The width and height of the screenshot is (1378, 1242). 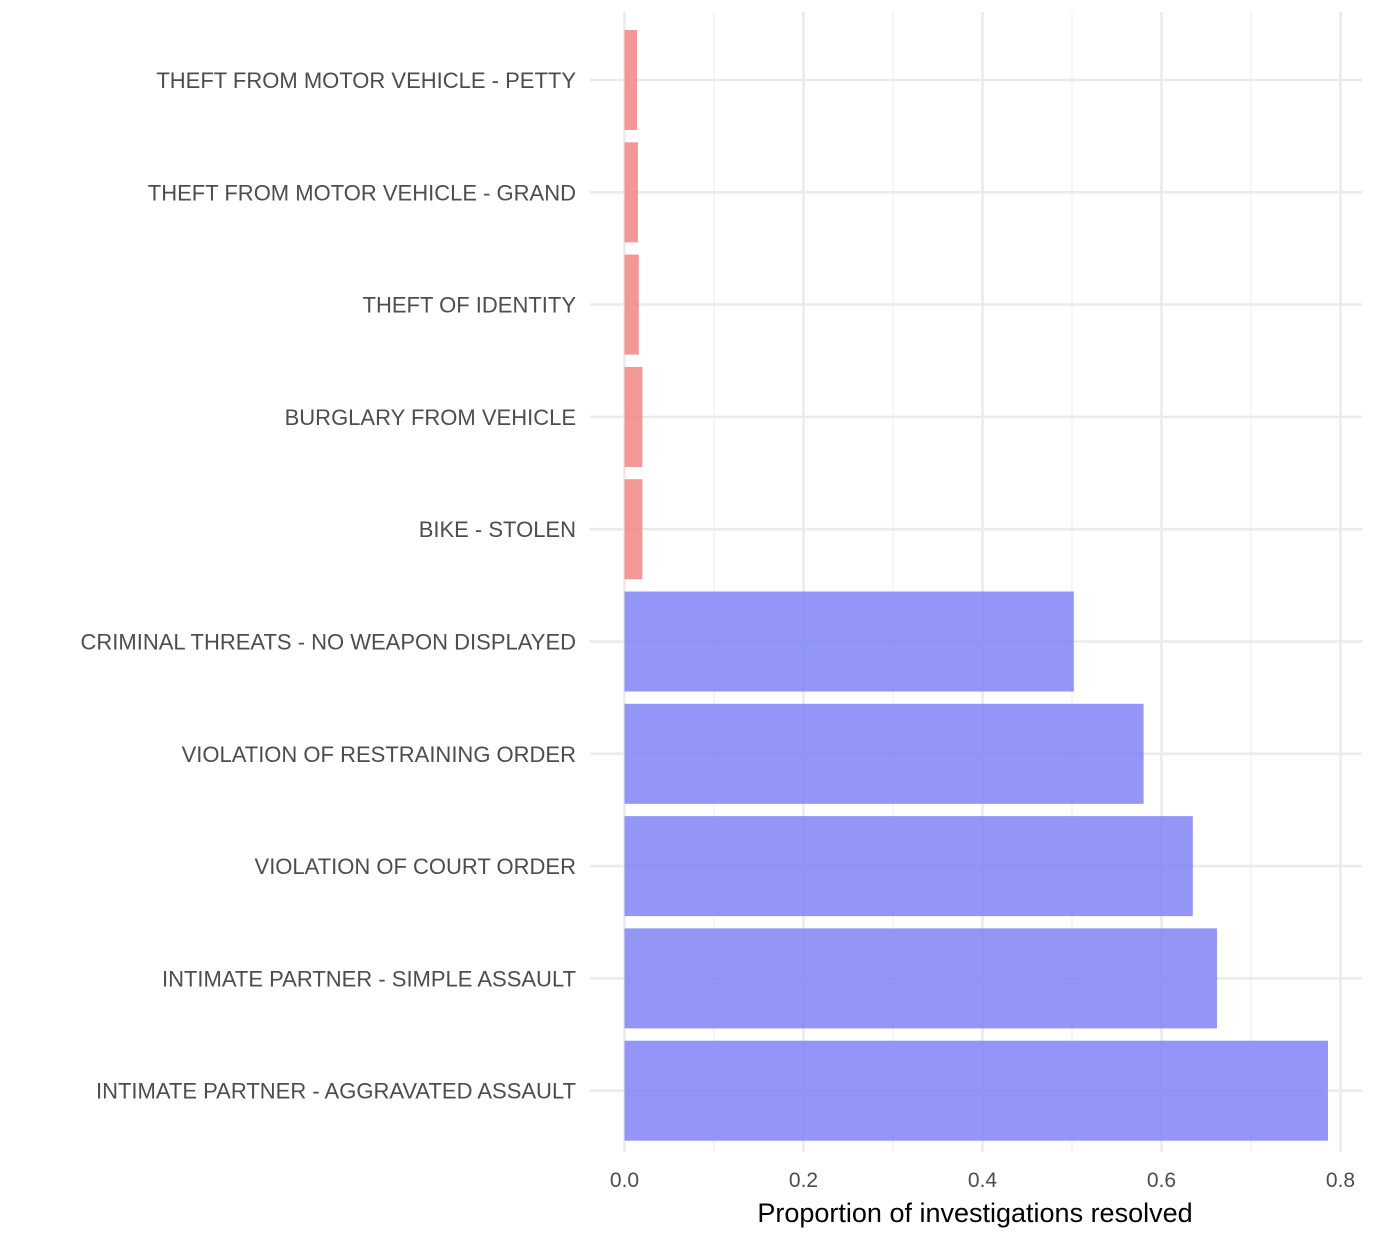 What do you see at coordinates (430, 417) in the screenshot?
I see `category-label: BURGLARY FROM VEHICLE` at bounding box center [430, 417].